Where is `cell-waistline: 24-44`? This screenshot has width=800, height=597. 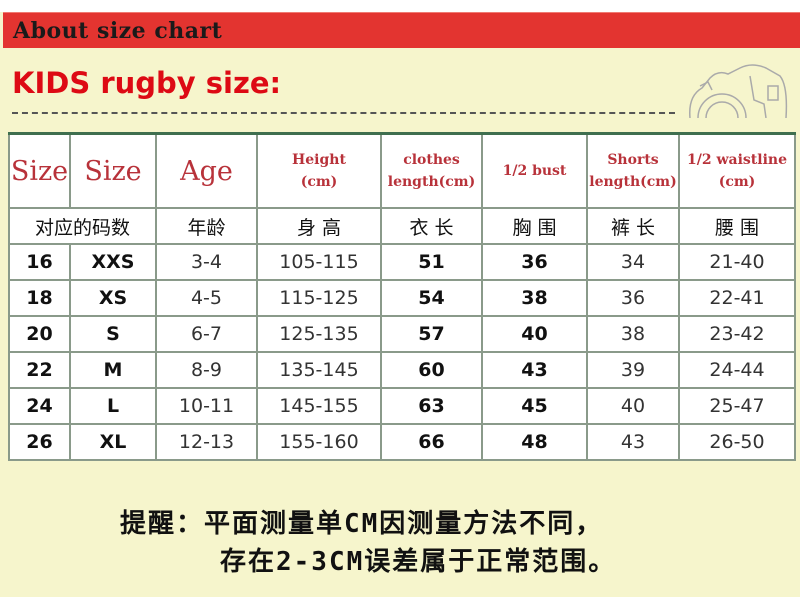
cell-waistline: 24-44 is located at coordinates (737, 370).